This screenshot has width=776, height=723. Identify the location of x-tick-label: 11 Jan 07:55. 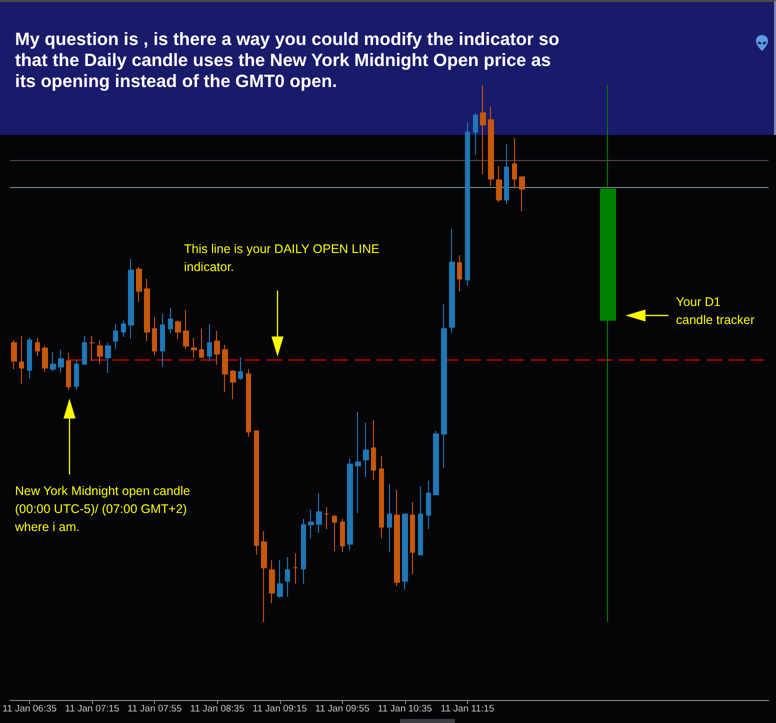
(155, 709).